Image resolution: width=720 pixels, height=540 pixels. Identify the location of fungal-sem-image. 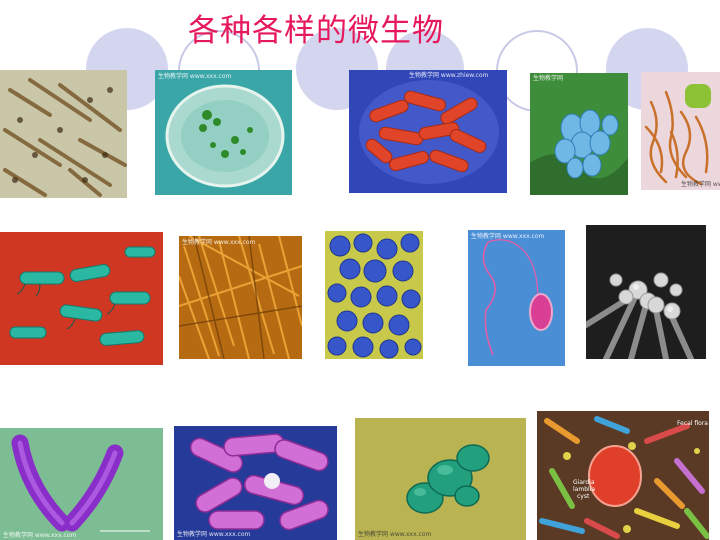
(646, 292).